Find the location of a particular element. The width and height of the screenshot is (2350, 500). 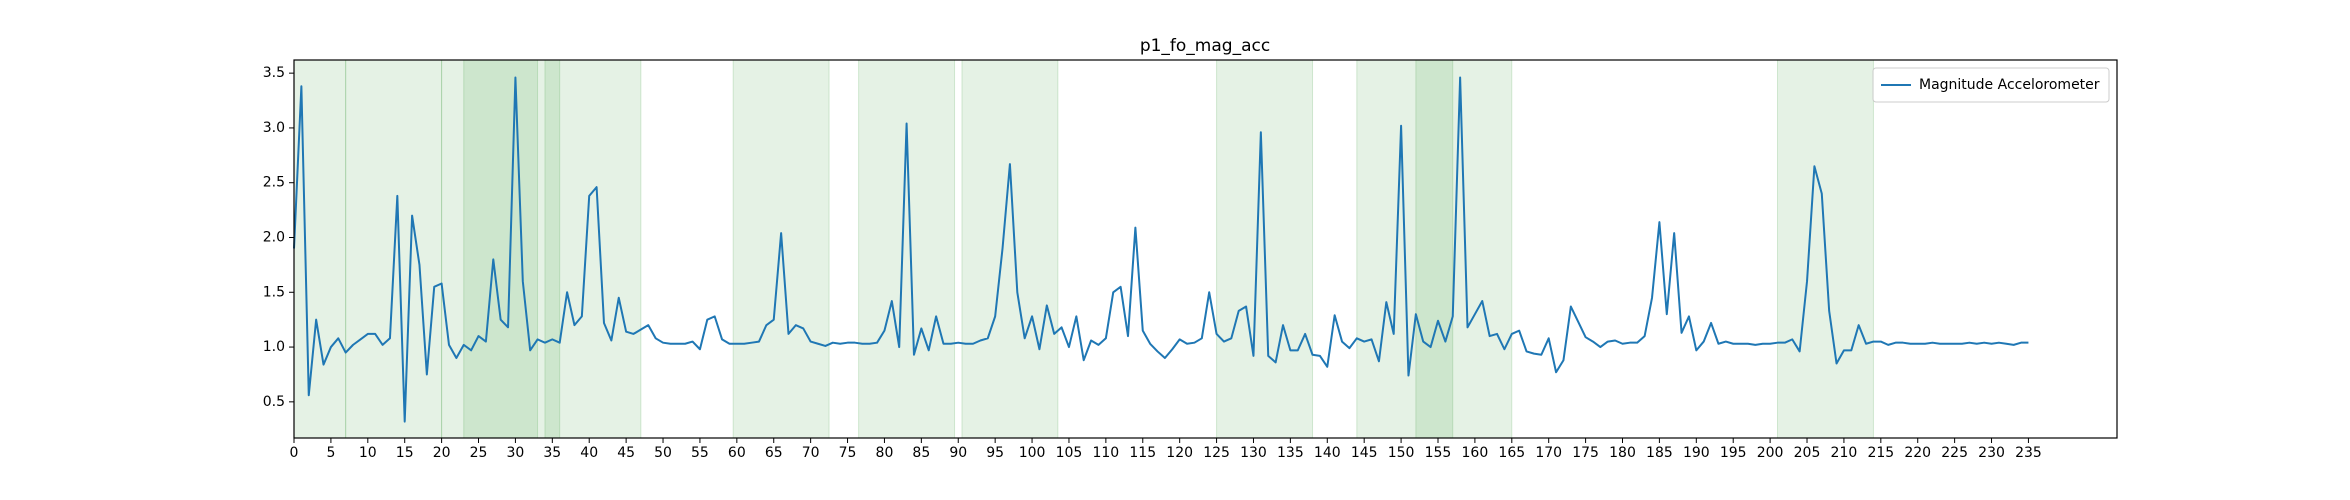

legend: Magnitude Accelorometer is located at coordinates (1991, 85).